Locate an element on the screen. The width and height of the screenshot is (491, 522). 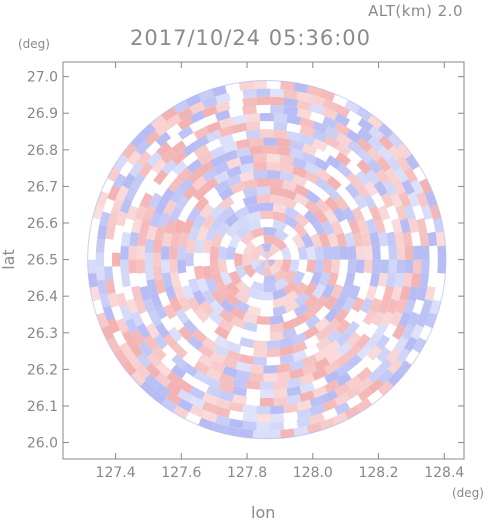
y-tick-label: 26.6 is located at coordinates (42, 224).